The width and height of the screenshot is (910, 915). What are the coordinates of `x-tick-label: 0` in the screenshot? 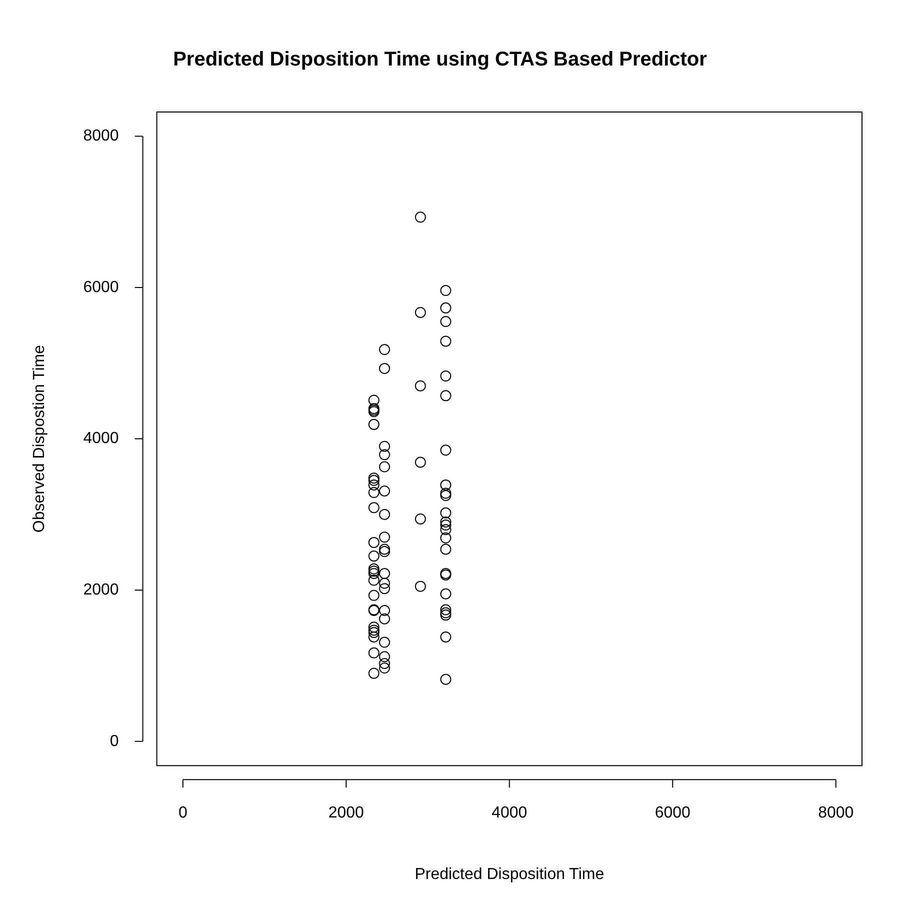 It's located at (183, 813).